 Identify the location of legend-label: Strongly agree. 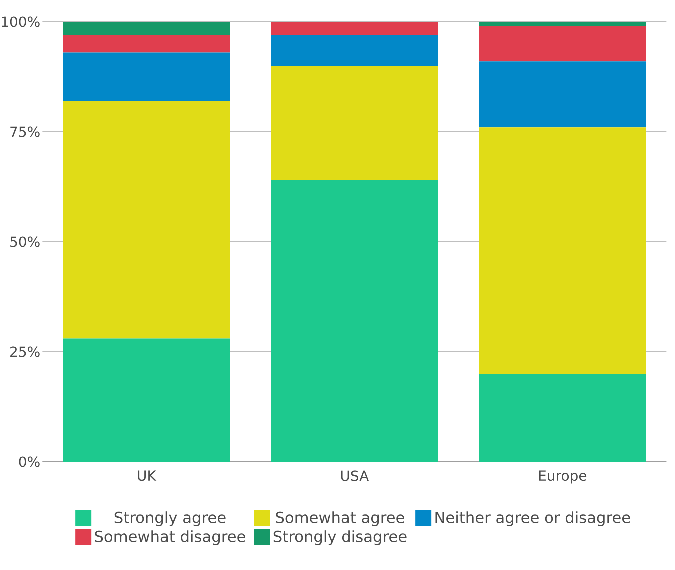
(170, 519).